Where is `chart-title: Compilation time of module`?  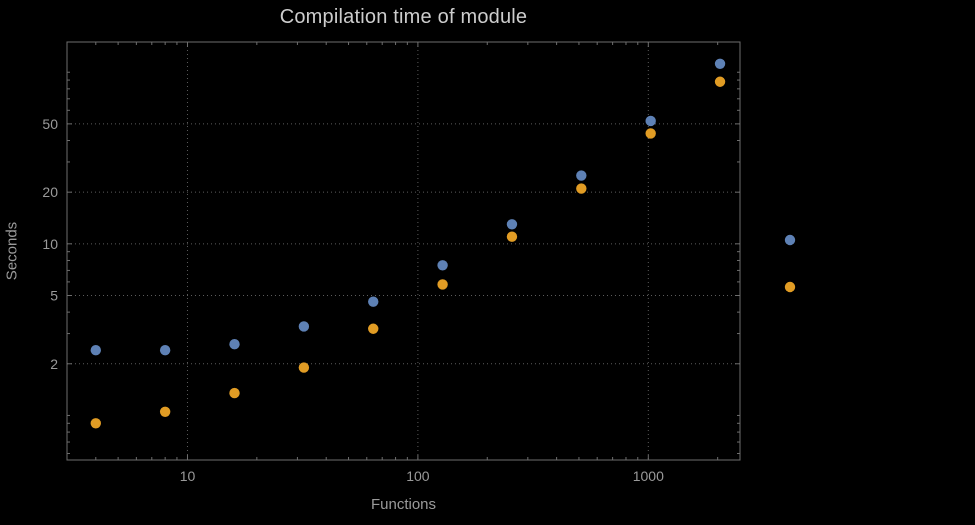 chart-title: Compilation time of module is located at coordinates (403, 17).